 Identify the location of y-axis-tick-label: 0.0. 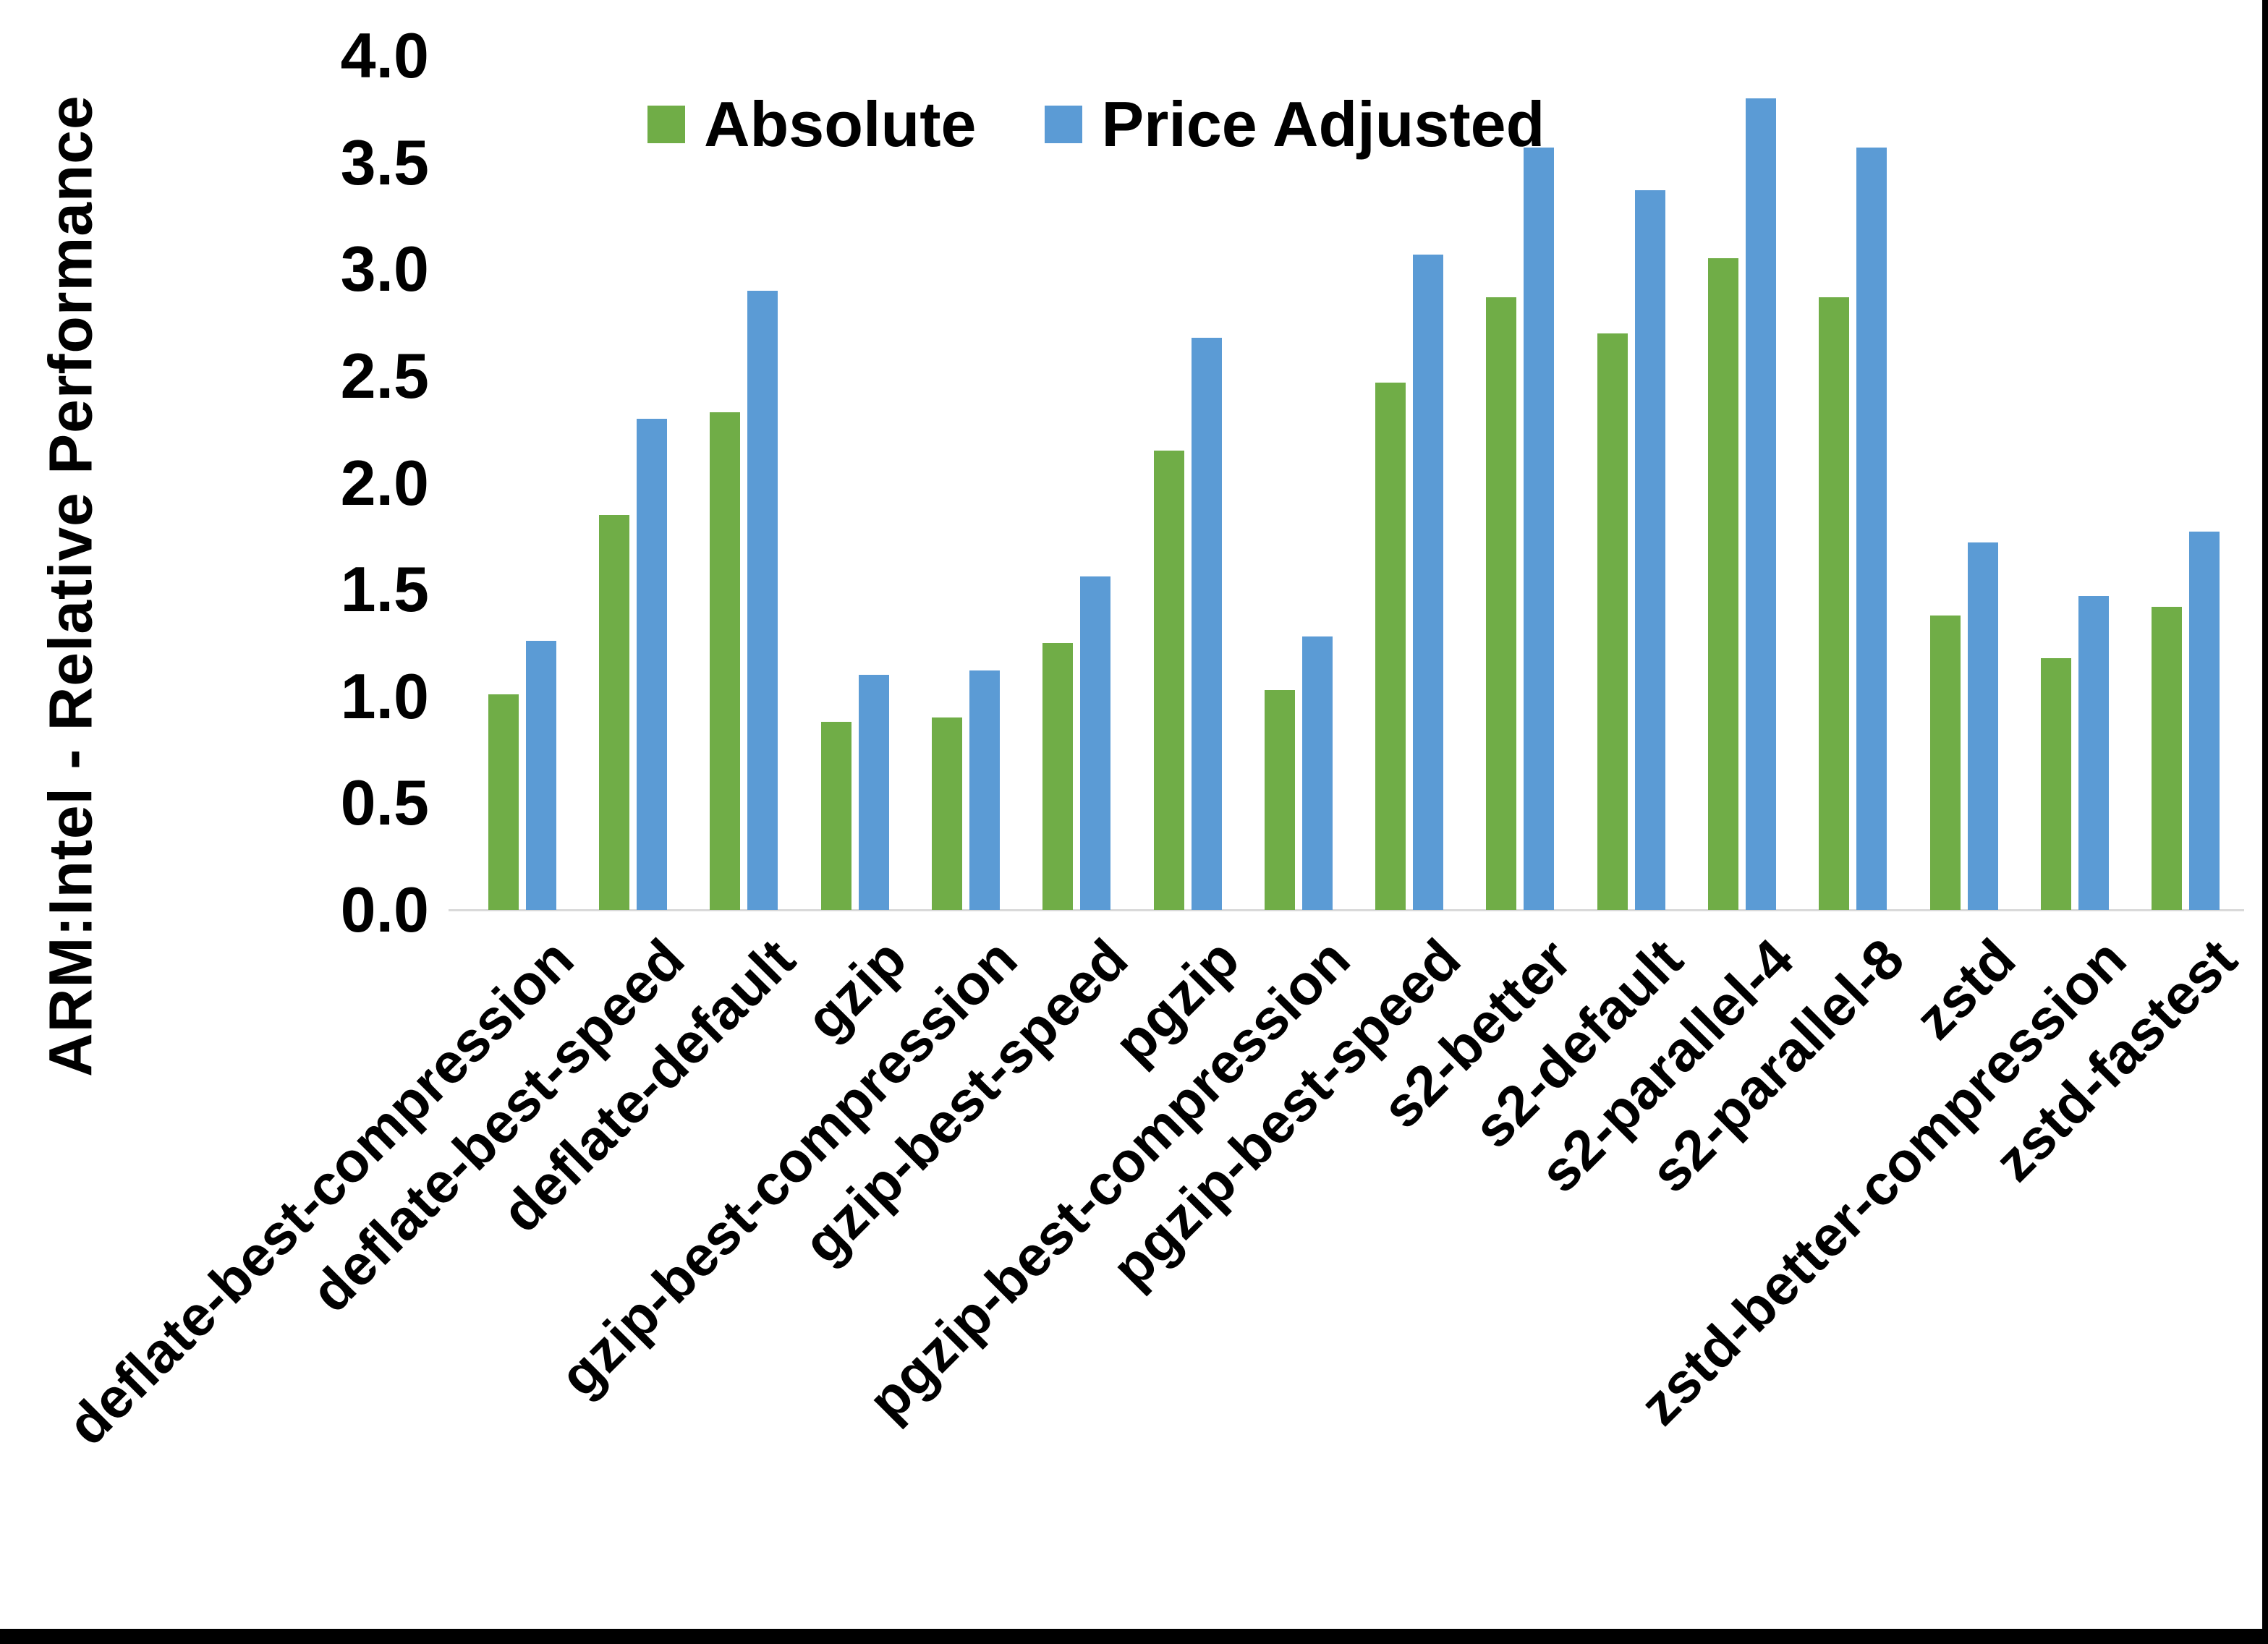
(384, 909).